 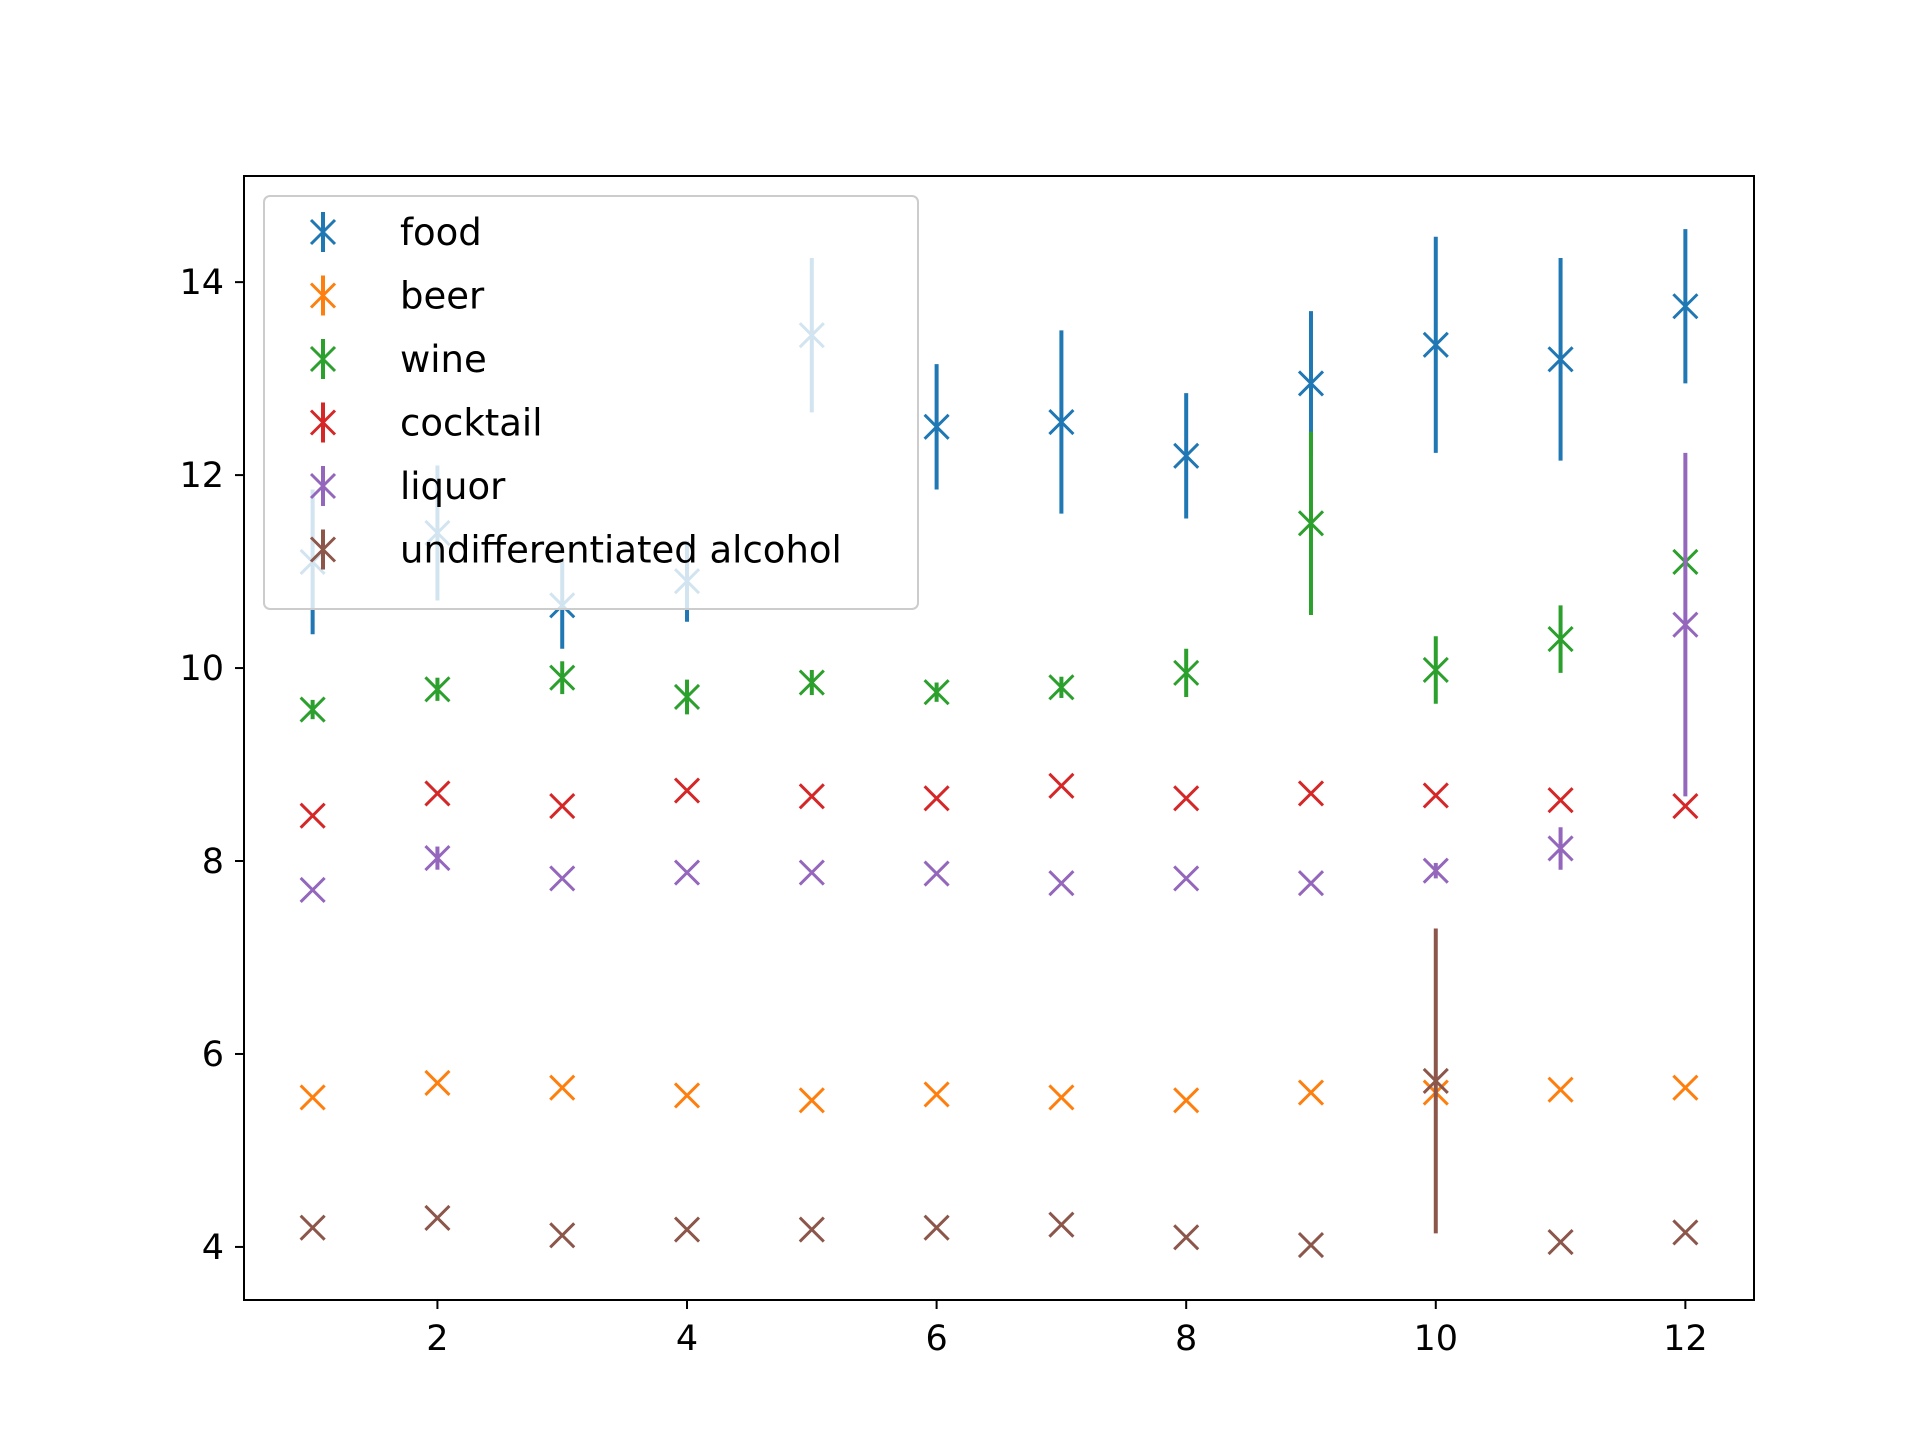 What do you see at coordinates (1436, 1339) in the screenshot?
I see `x-tick-label: 10` at bounding box center [1436, 1339].